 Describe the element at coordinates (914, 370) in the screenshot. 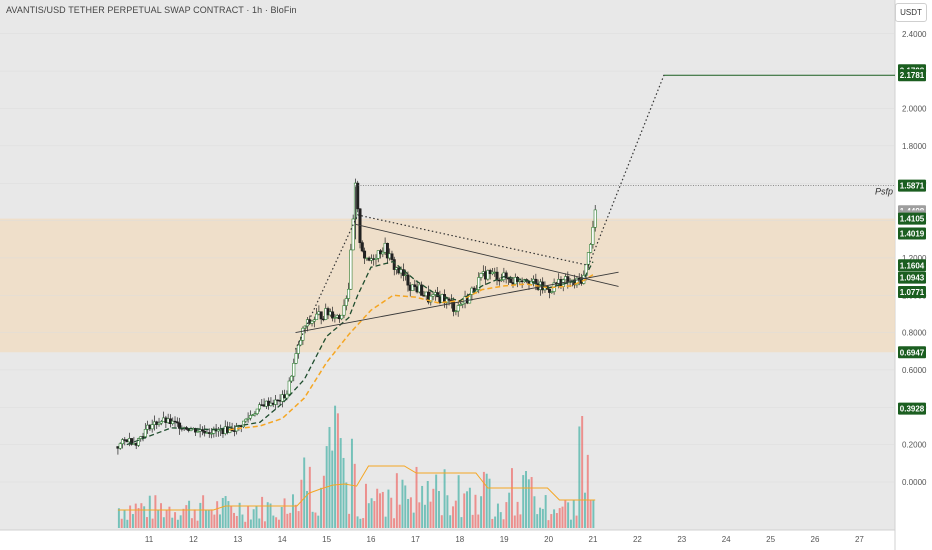

I see `y-tick-label: 0.6000` at that location.